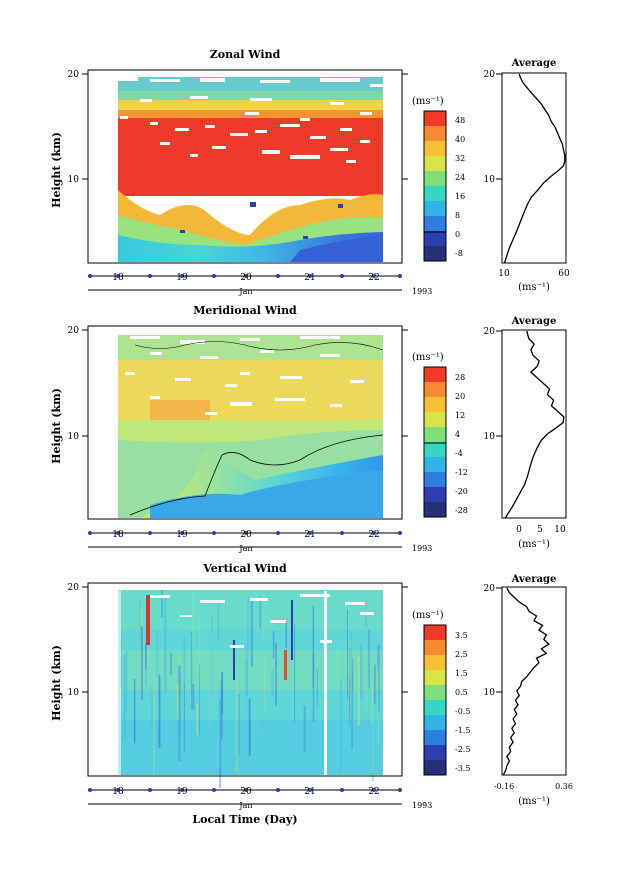 The image size is (624, 876). I want to click on field-core-red, so click(250, 157).